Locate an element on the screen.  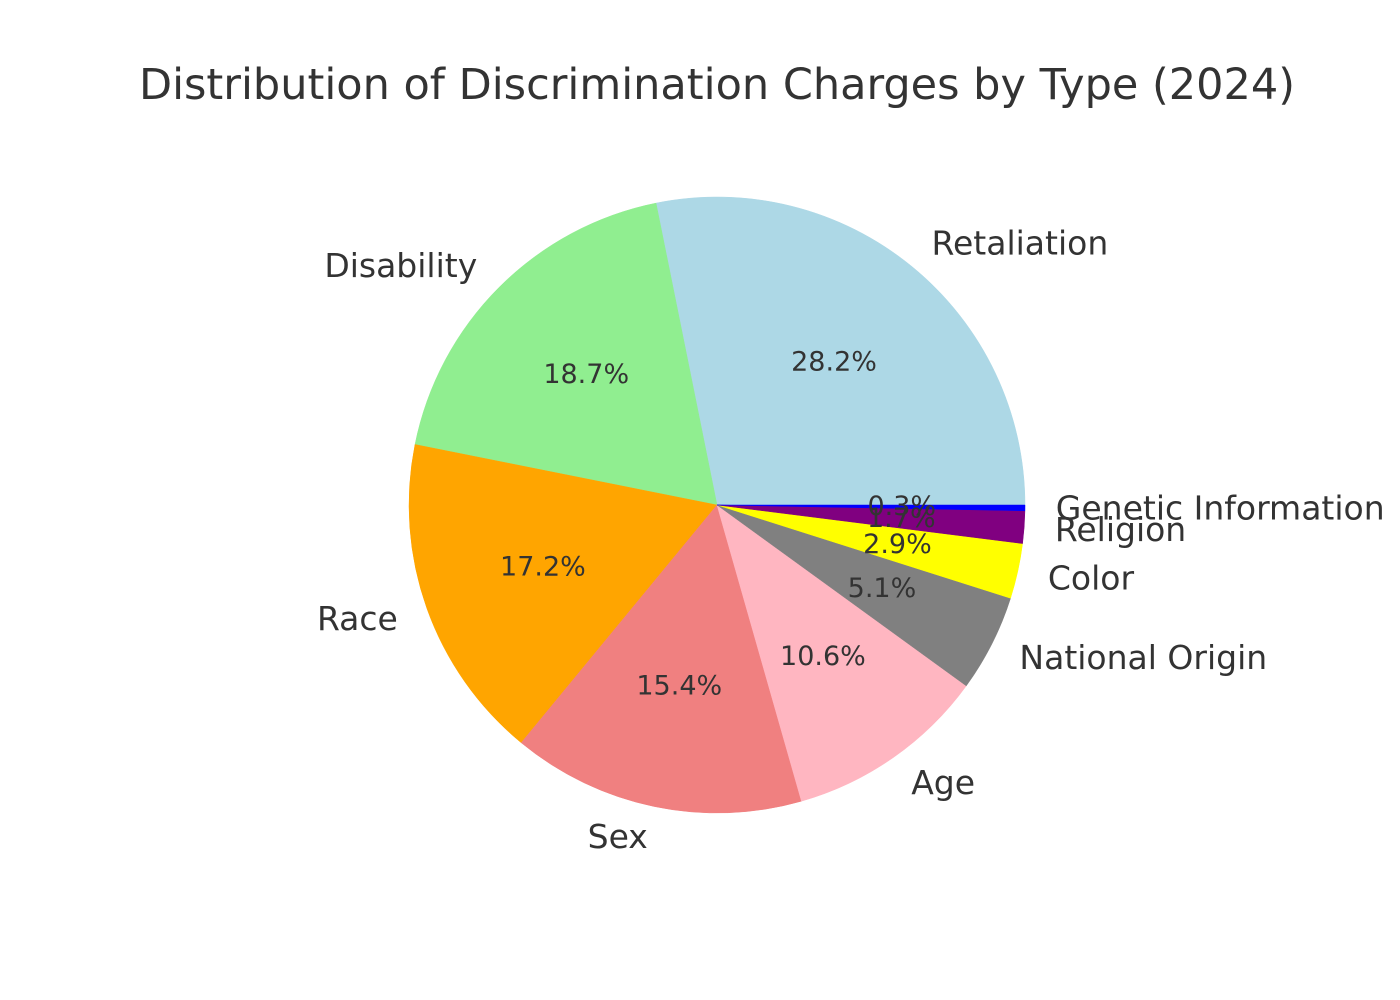
pct-label-disability: 18.7% is located at coordinates (586, 374).